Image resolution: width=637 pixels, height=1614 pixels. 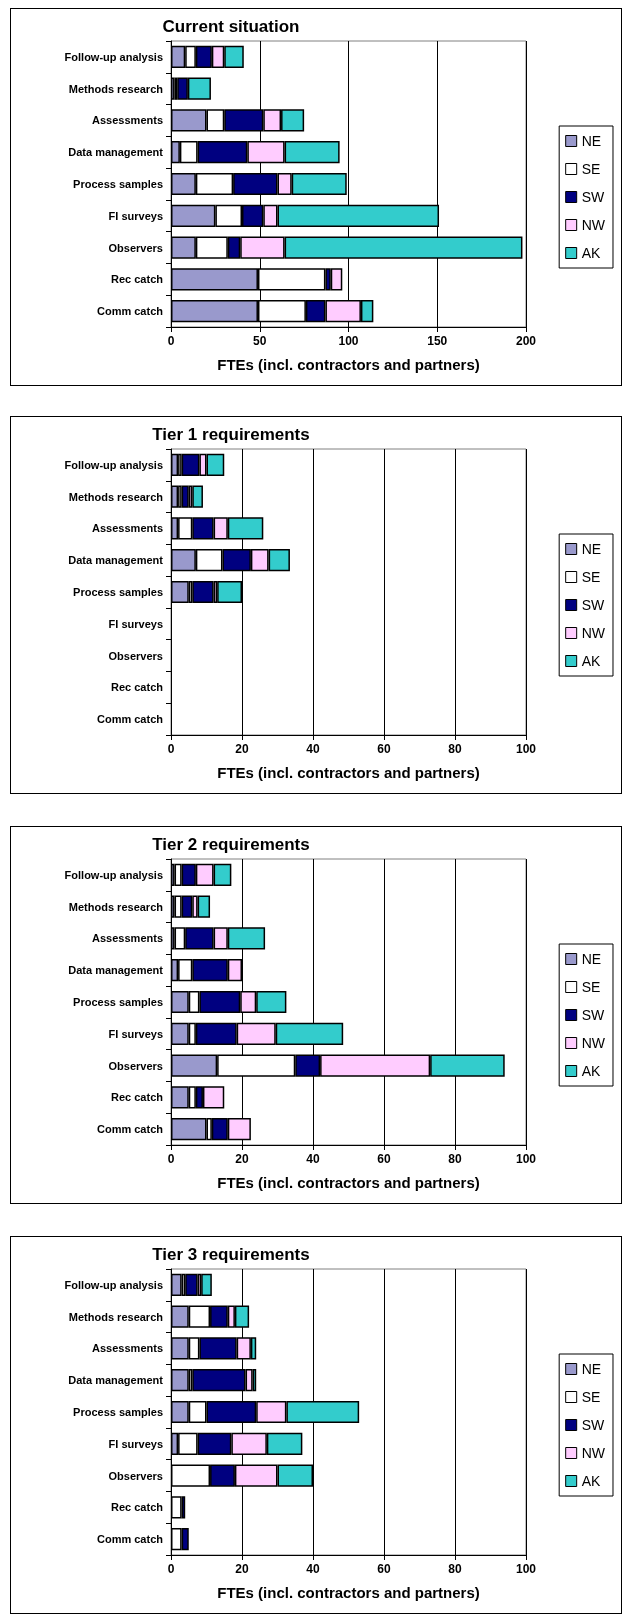 What do you see at coordinates (231, 844) in the screenshot?
I see `chart-title: Tier 2 requirements` at bounding box center [231, 844].